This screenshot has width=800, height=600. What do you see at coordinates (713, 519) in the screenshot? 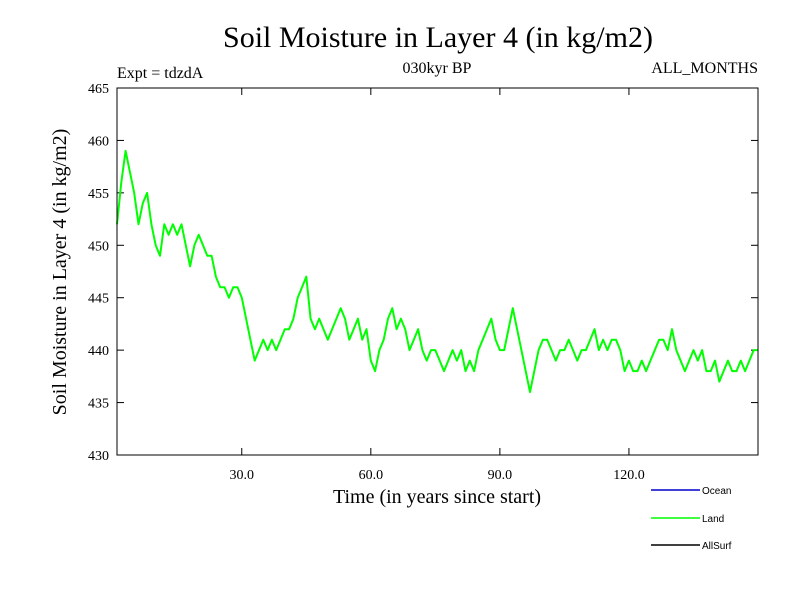
I see `legend-label-land: Land` at bounding box center [713, 519].